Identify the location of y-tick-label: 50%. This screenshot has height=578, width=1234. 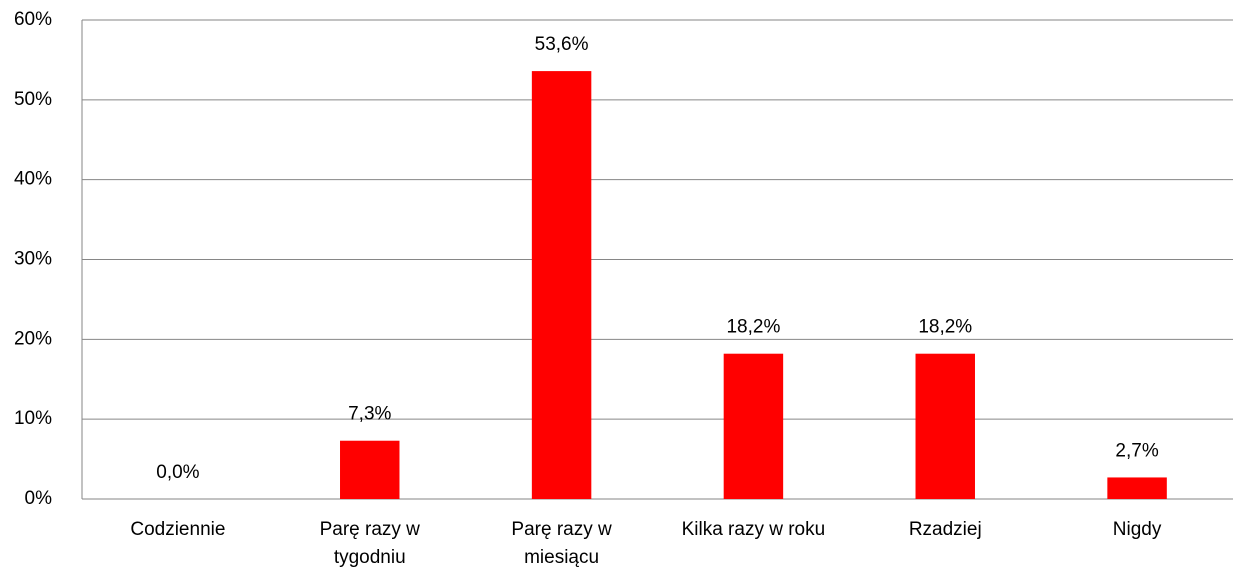
(33, 99).